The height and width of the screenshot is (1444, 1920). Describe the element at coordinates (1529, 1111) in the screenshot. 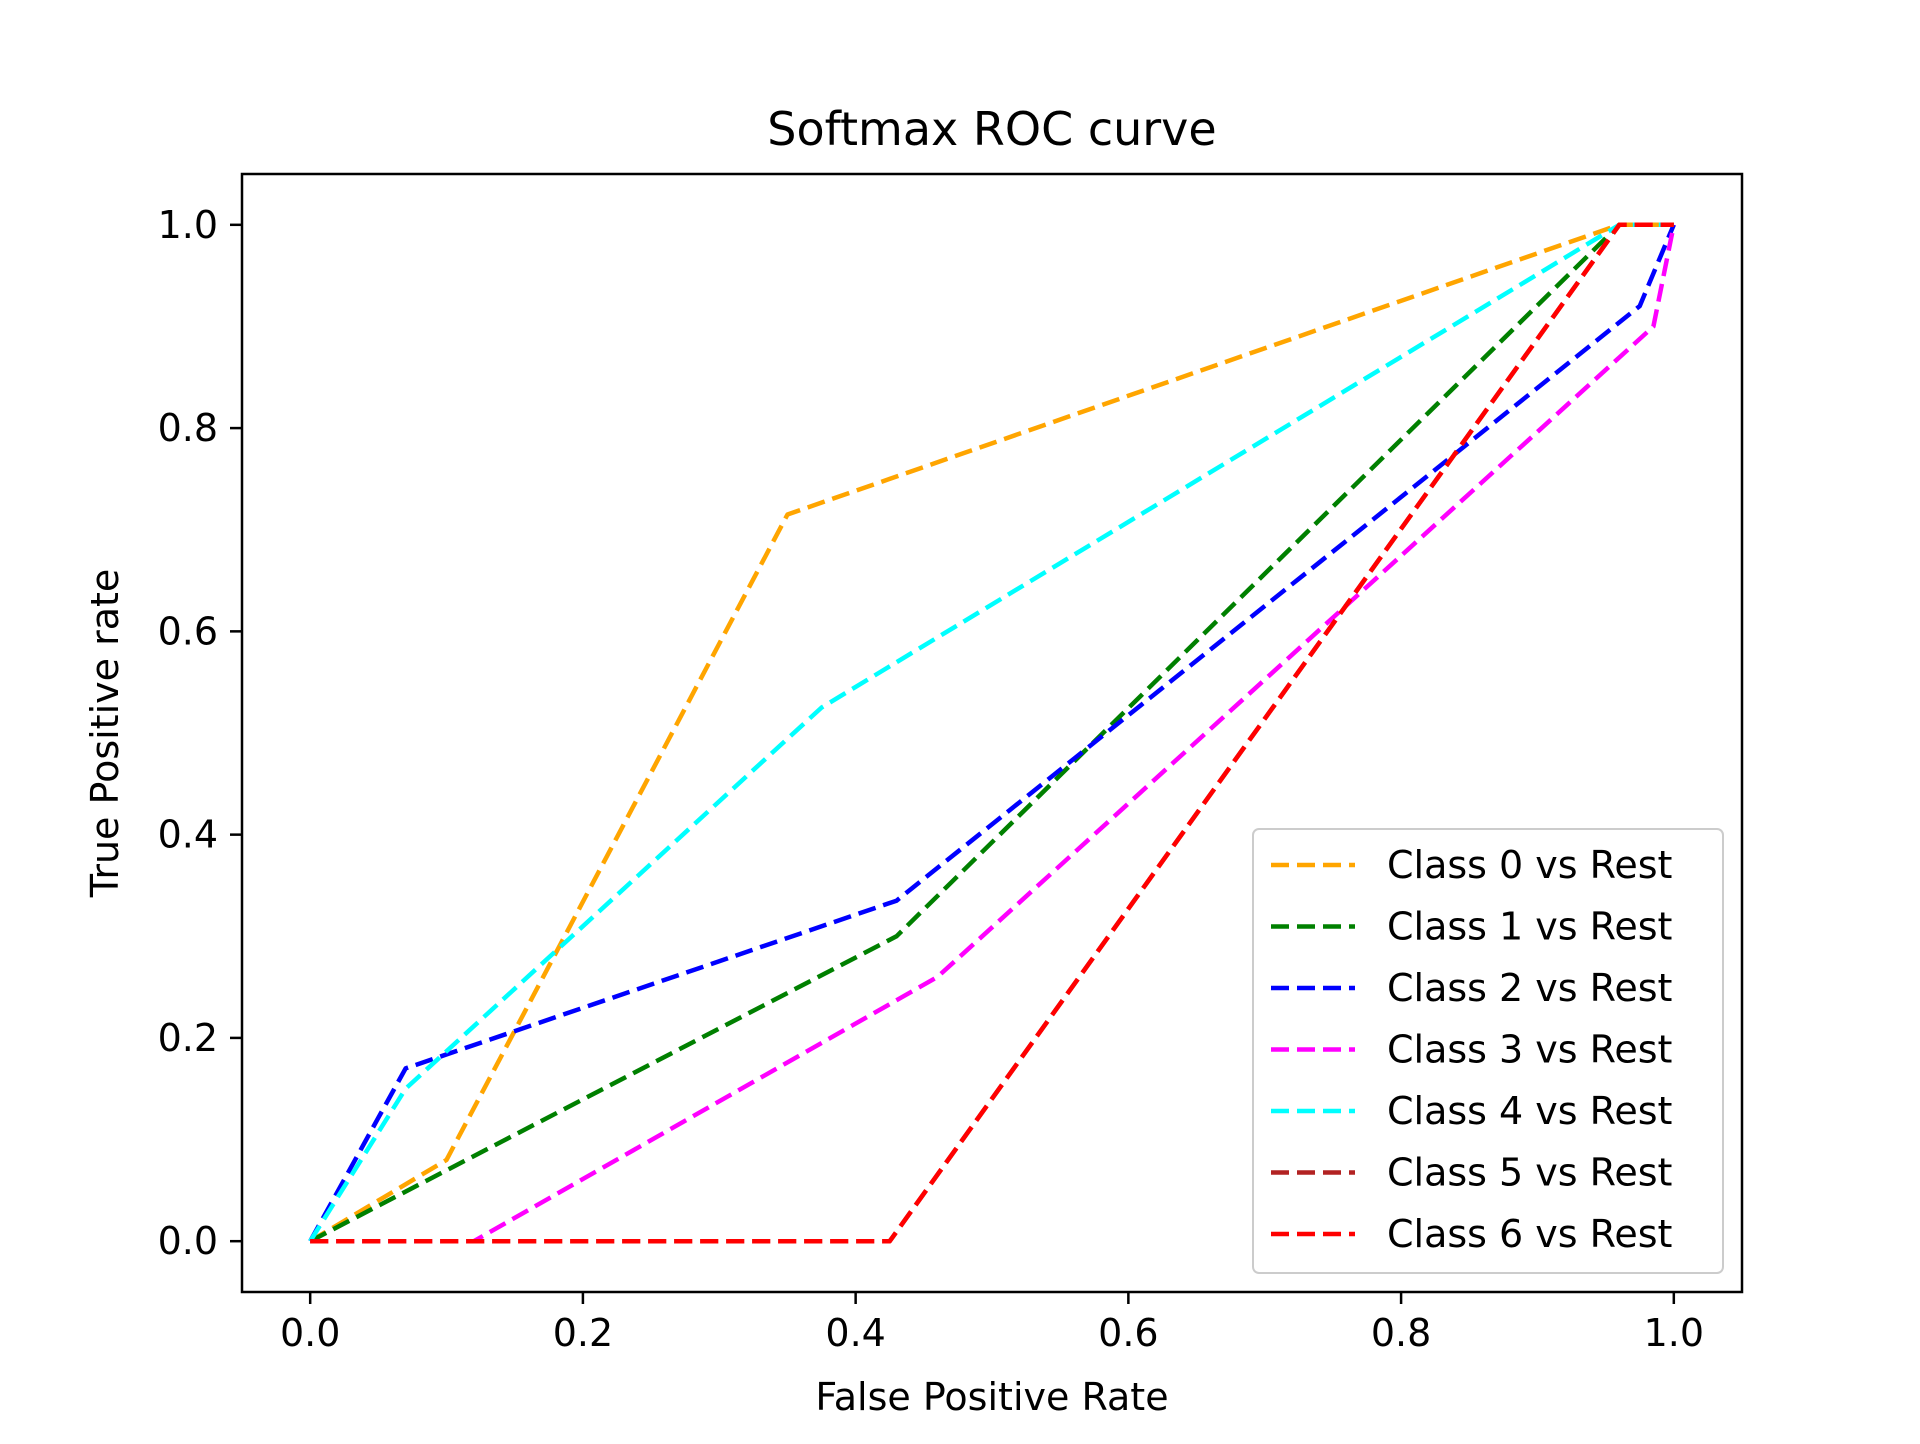

I see `legend-label-class-4: Class 4 vs Rest` at that location.